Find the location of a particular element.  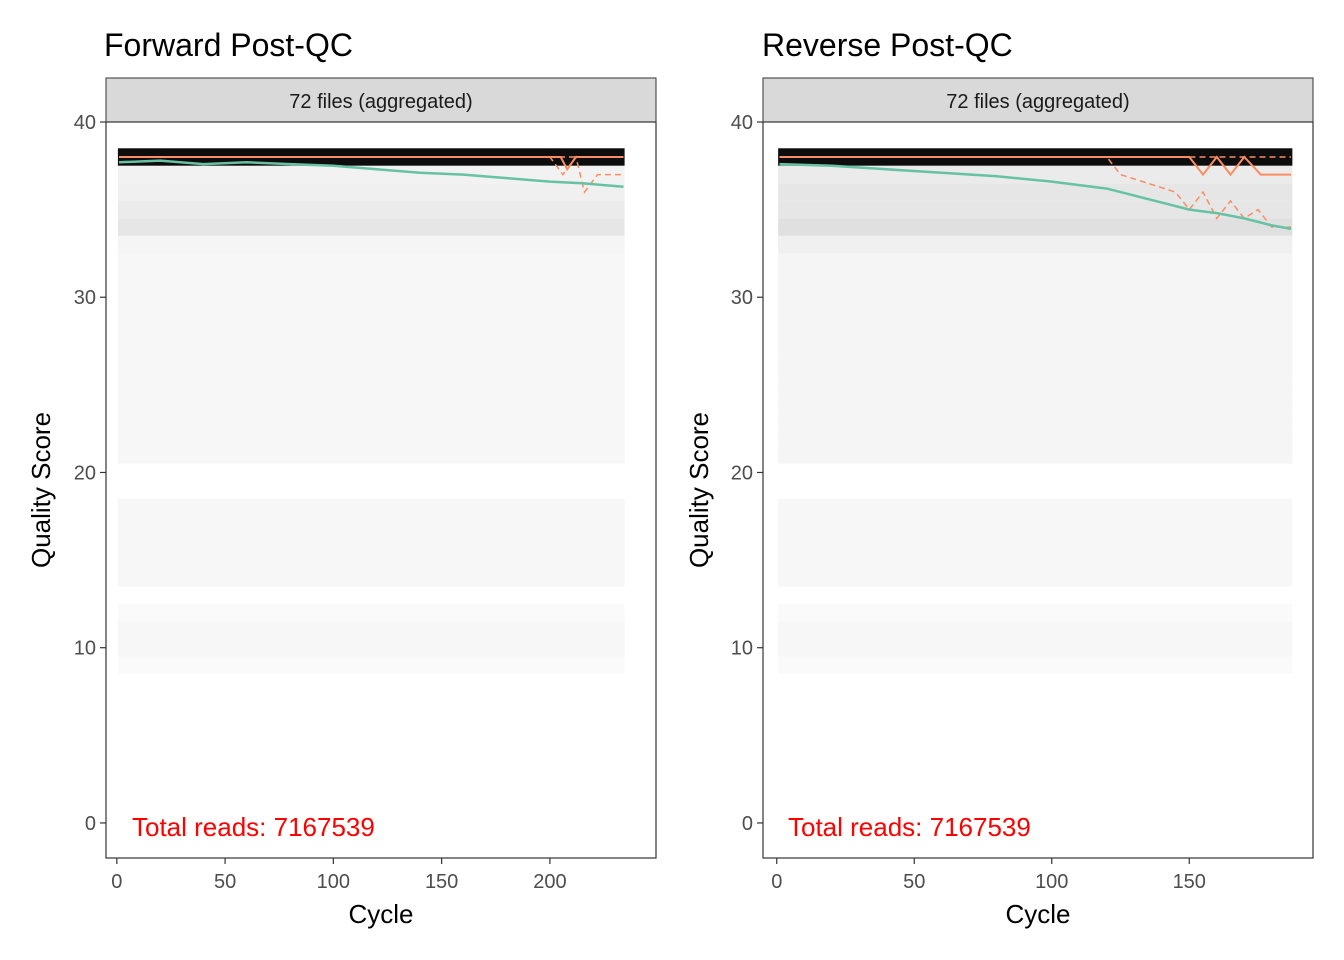

chart-title: Forward Post-QC is located at coordinates (228, 45).